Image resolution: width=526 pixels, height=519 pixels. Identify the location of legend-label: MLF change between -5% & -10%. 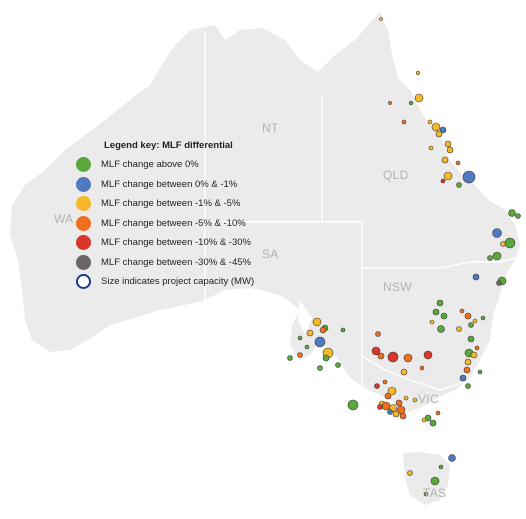
(173, 223).